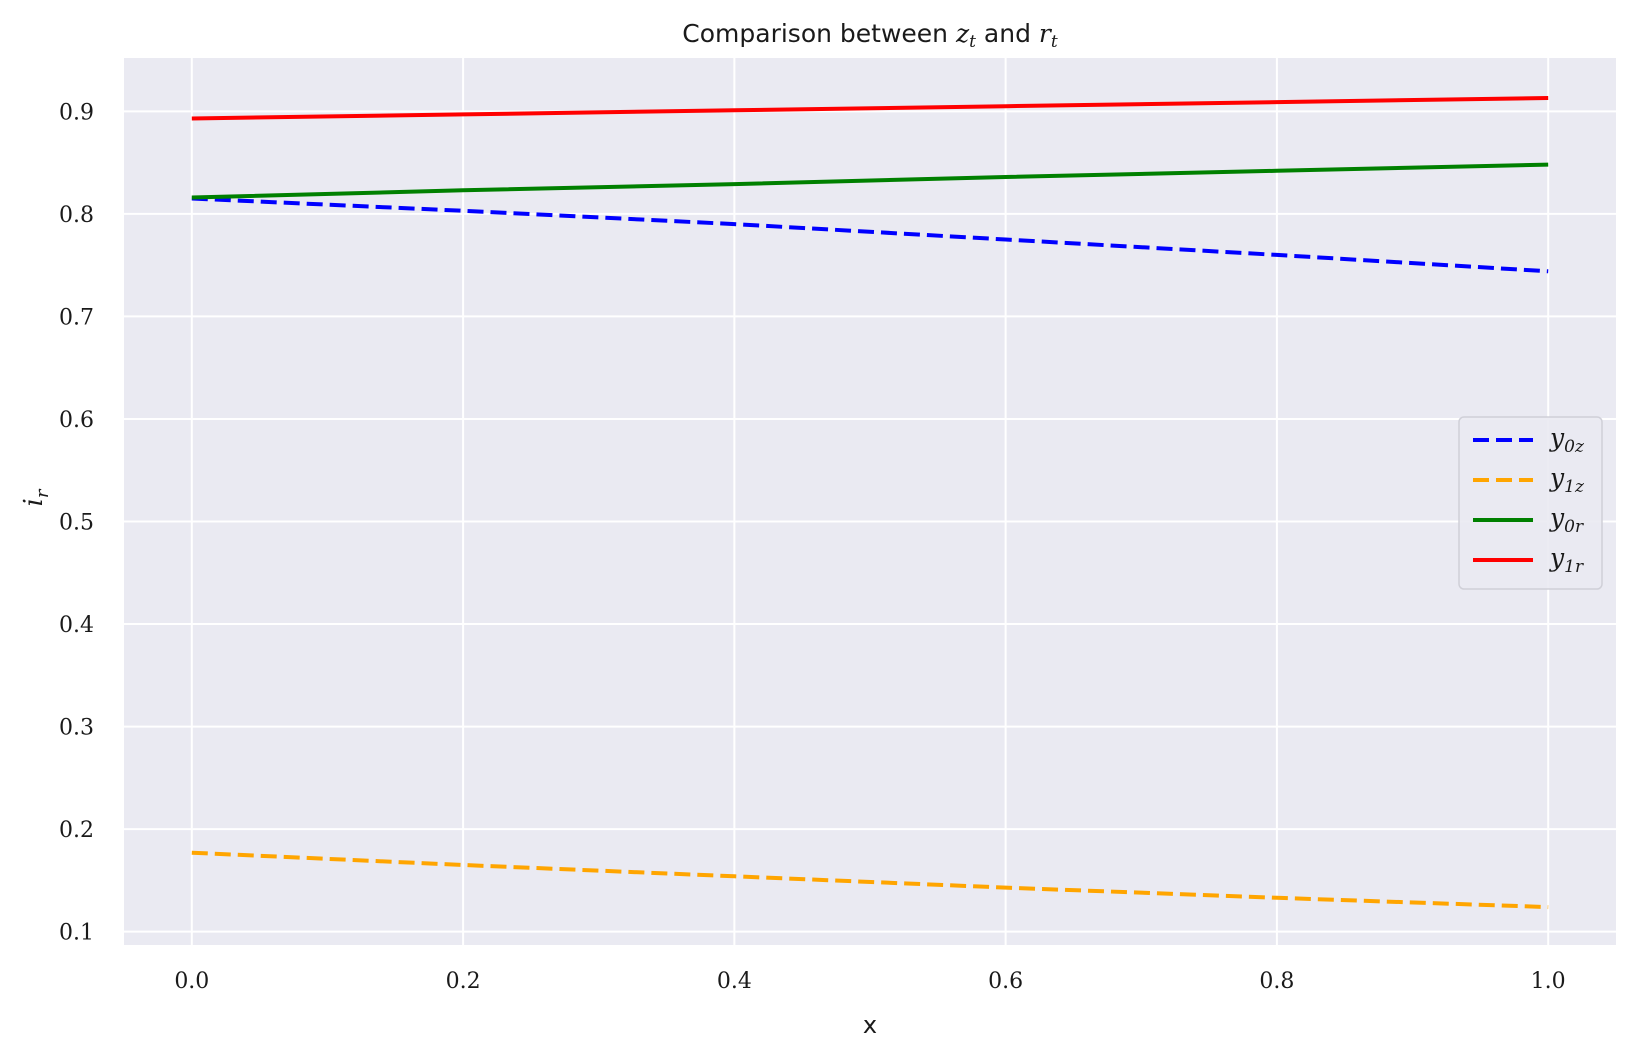 The height and width of the screenshot is (1053, 1628). What do you see at coordinates (1566, 520) in the screenshot?
I see `legend-label-0r: y0r` at bounding box center [1566, 520].